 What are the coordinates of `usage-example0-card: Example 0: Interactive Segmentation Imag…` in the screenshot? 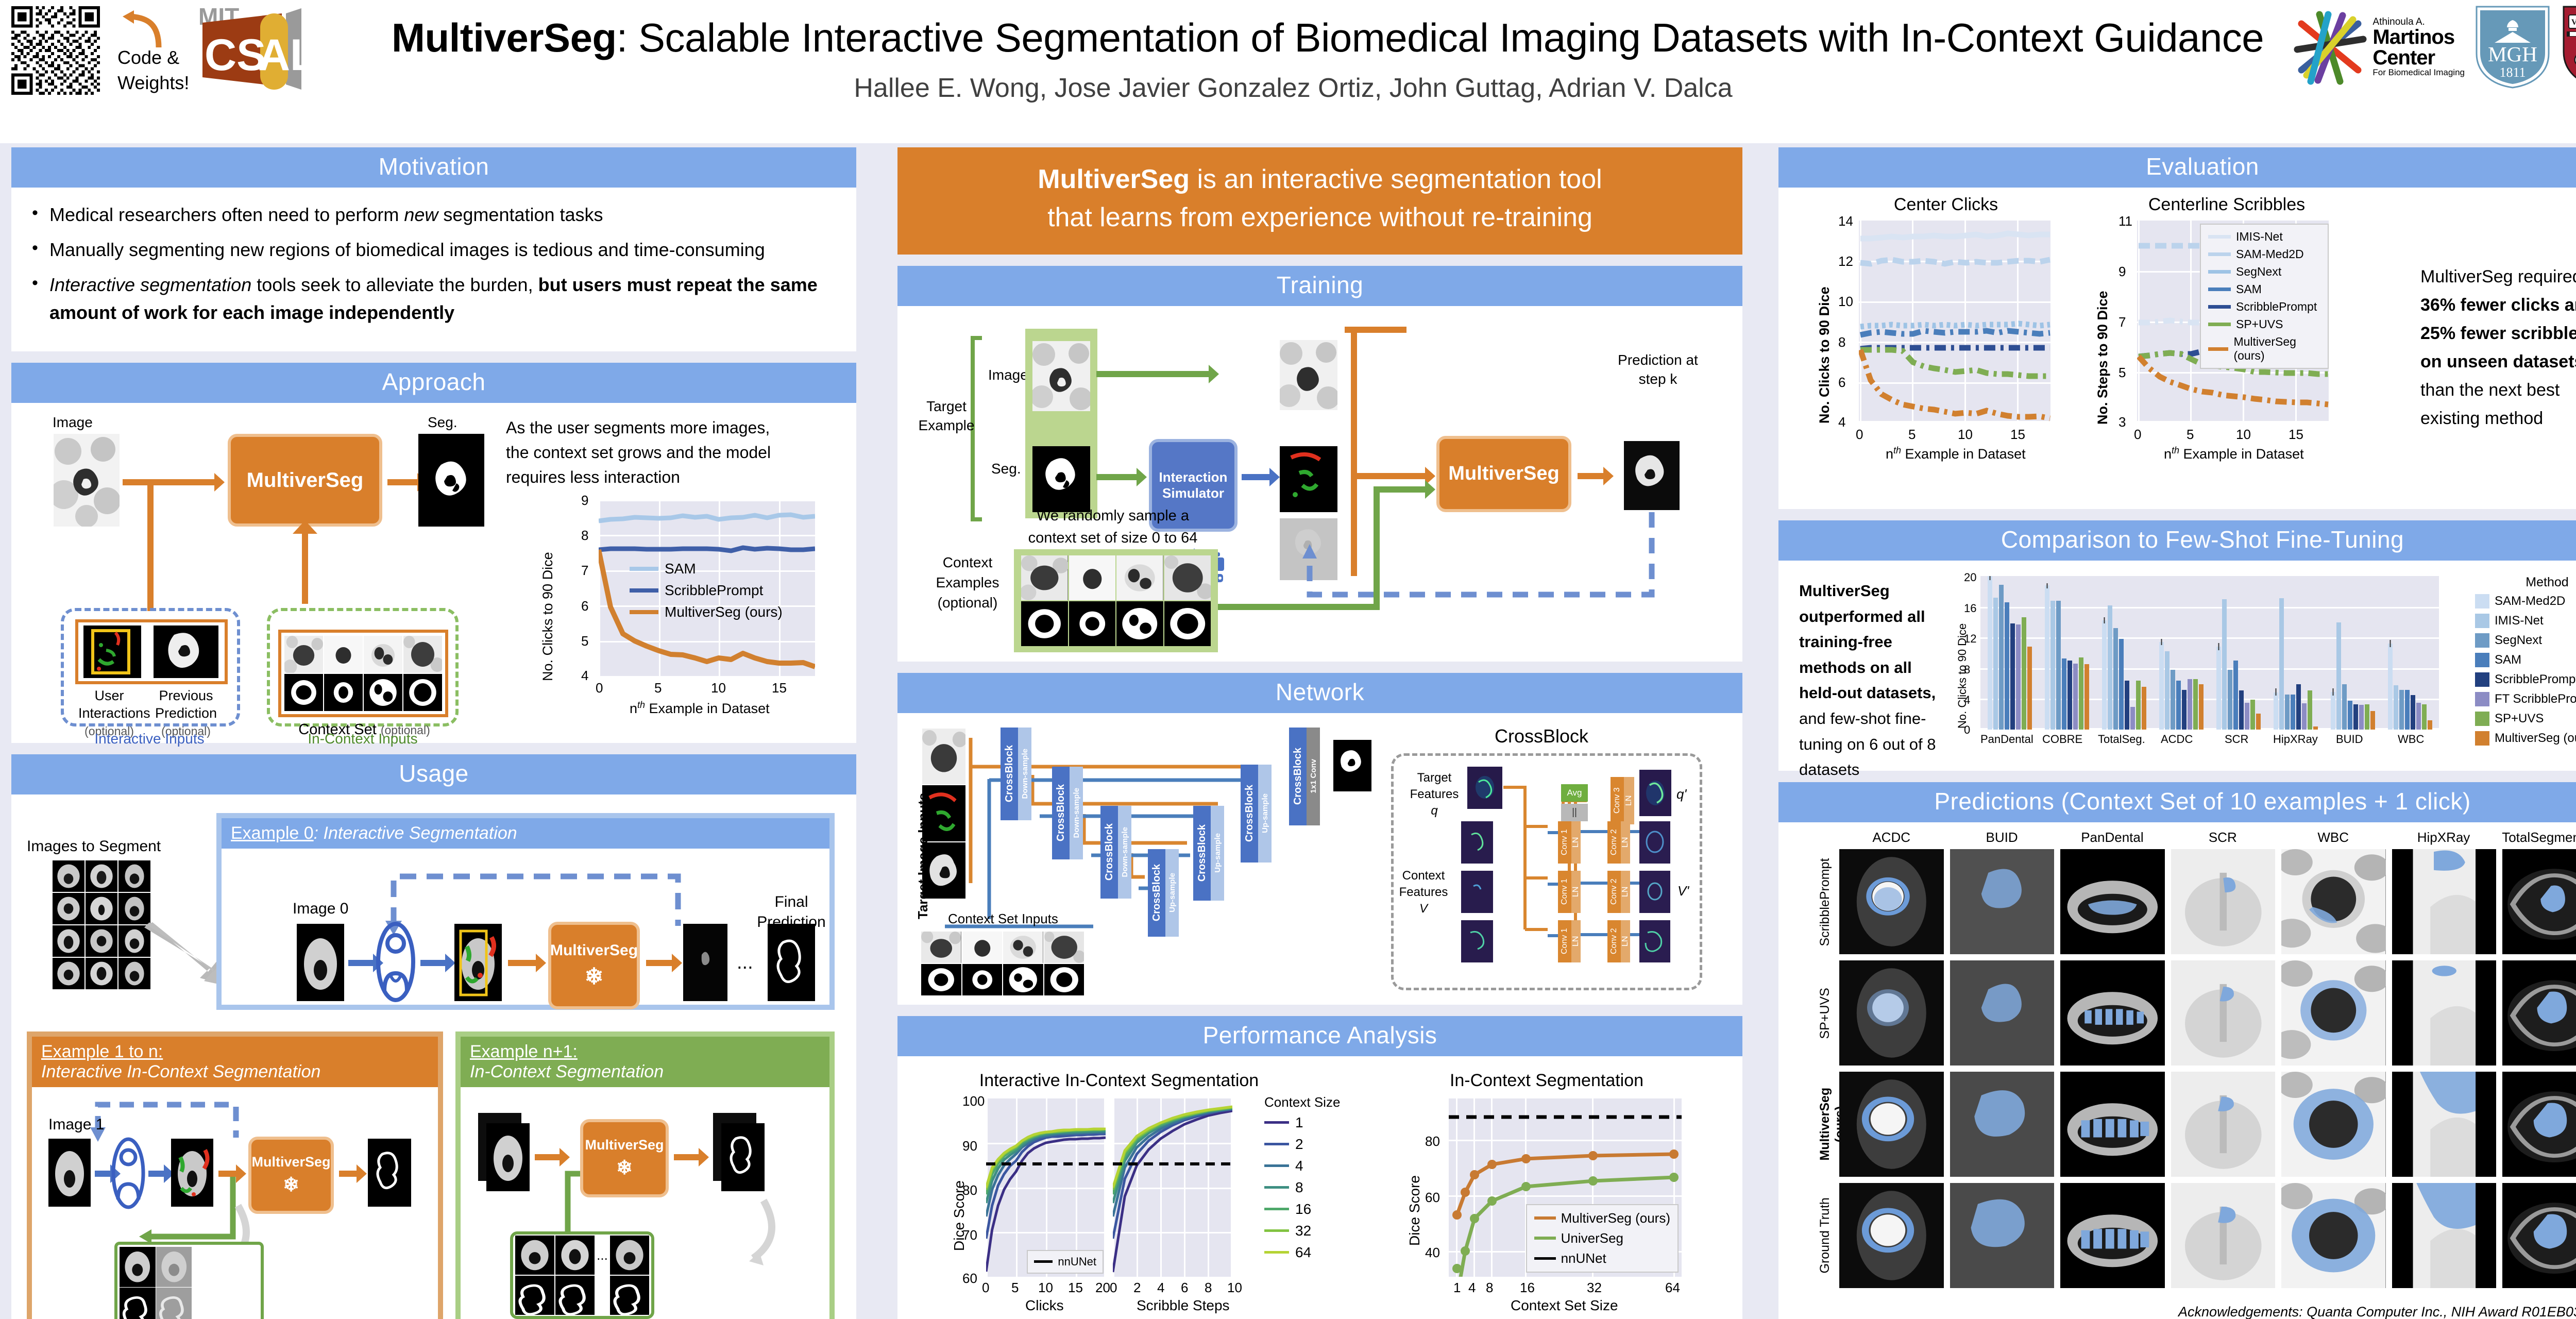 It's located at (525, 911).